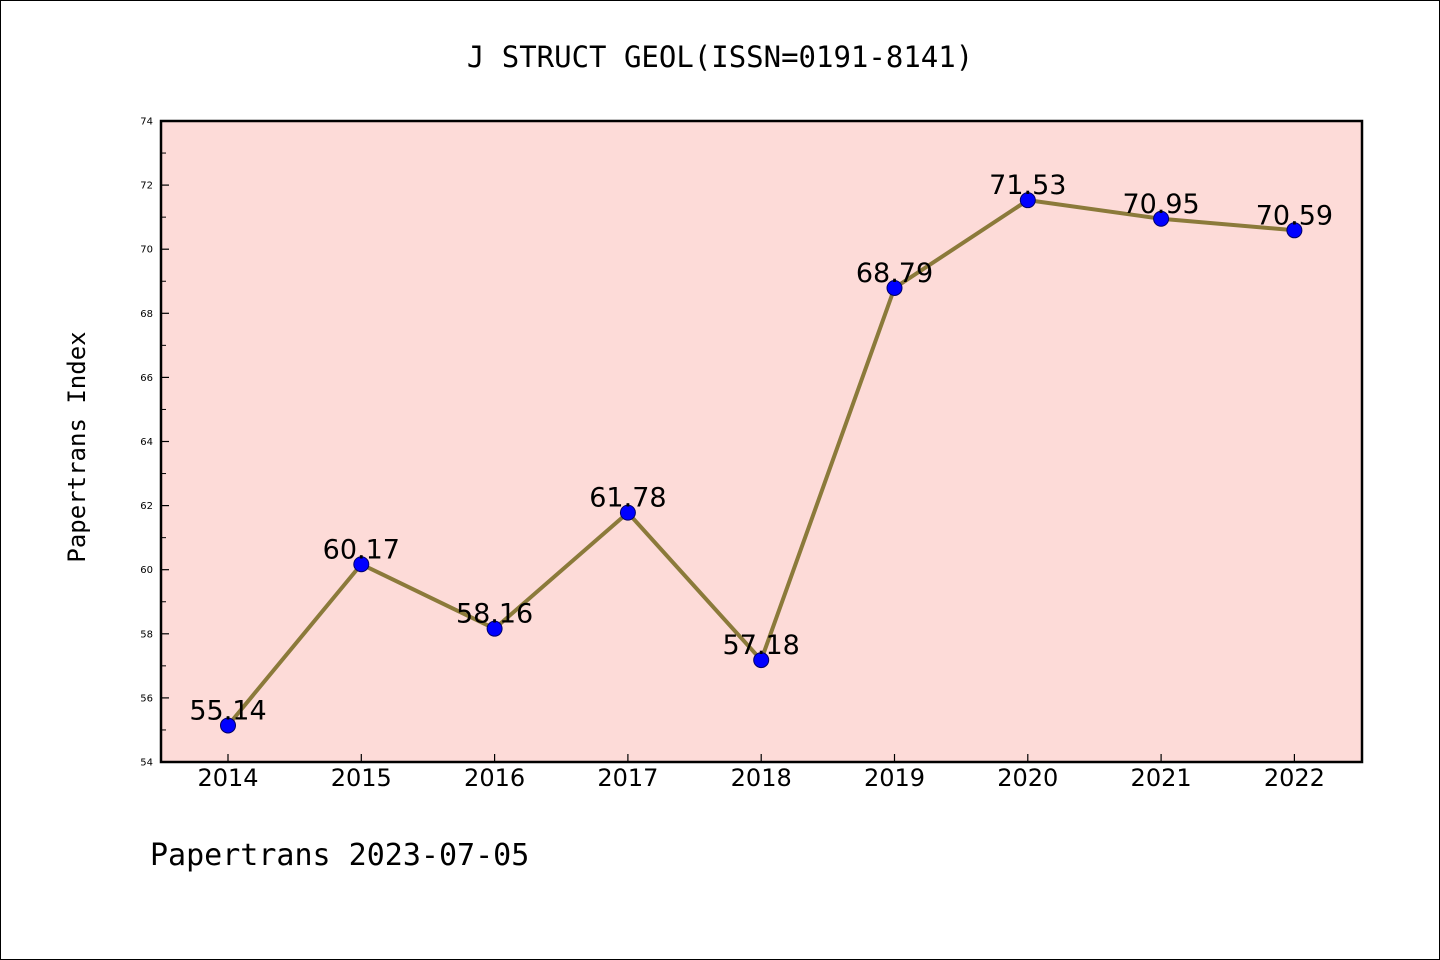 The height and width of the screenshot is (960, 1440). Describe the element at coordinates (1294, 778) in the screenshot. I see `x-tick-label: 2022` at that location.